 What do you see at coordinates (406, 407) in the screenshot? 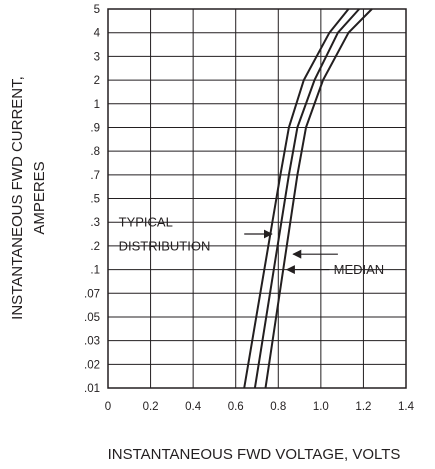
I see `x-tick-label: 1.4` at bounding box center [406, 407].